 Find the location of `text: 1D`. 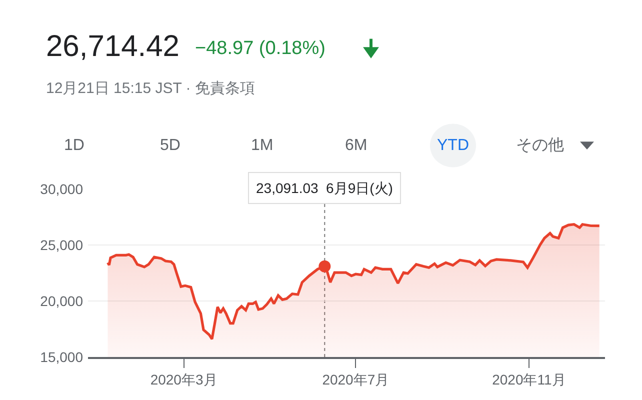

text: 1D is located at coordinates (74, 145).